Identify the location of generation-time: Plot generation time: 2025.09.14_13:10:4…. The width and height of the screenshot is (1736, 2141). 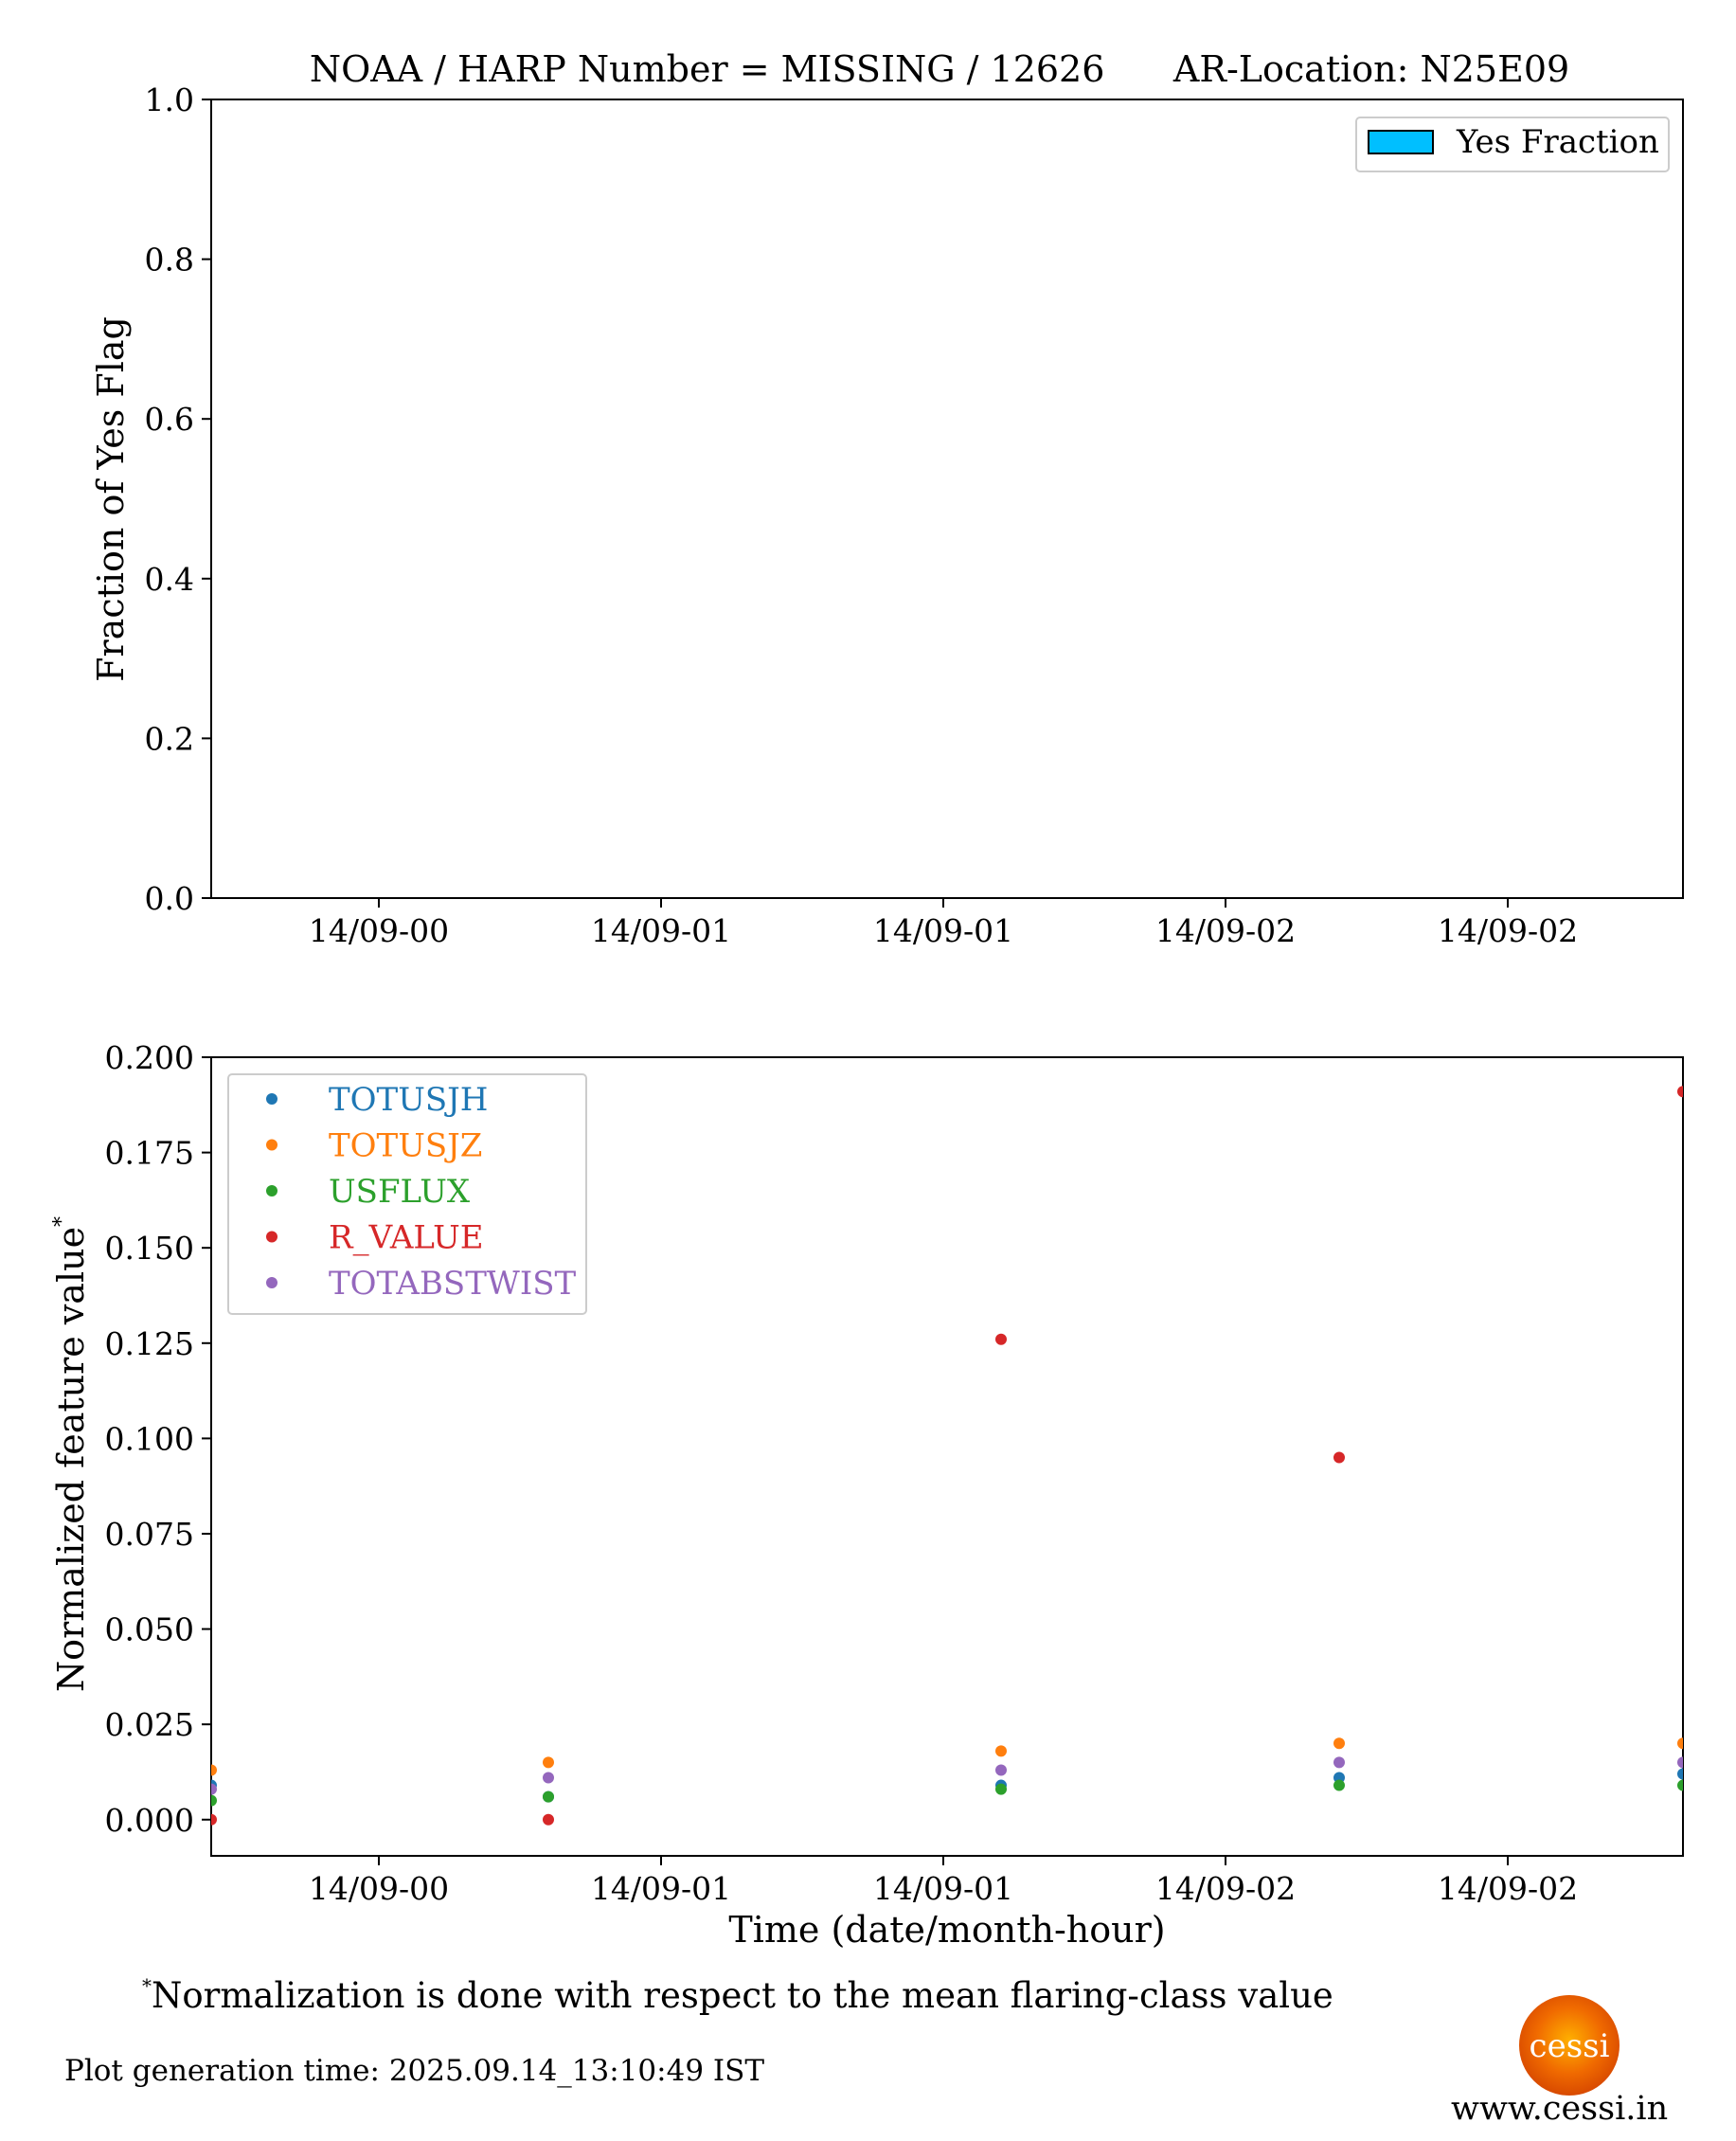
(414, 2071).